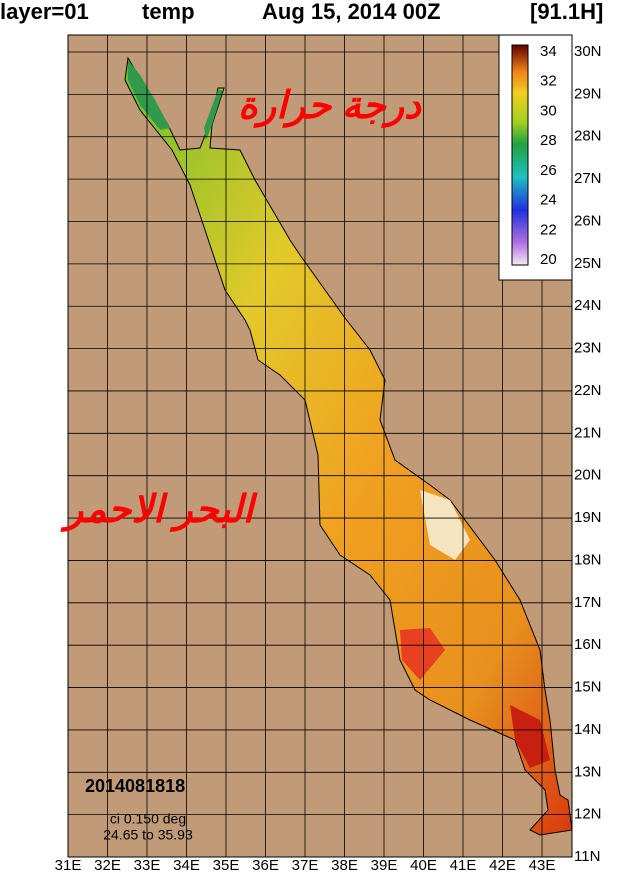 The image size is (627, 881). Describe the element at coordinates (68, 865) in the screenshot. I see `lon-label: 31E` at that location.